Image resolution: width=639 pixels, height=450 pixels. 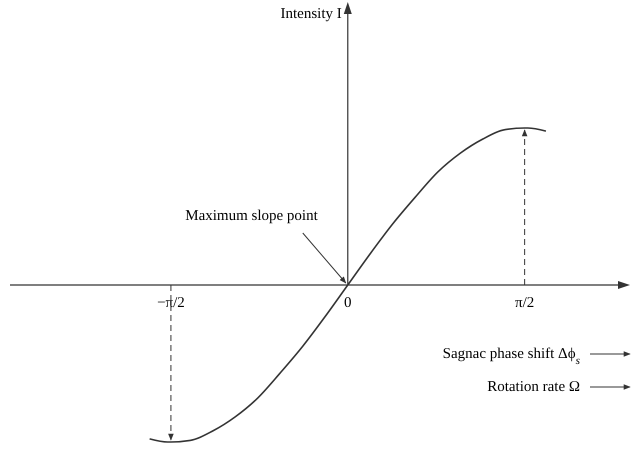 What do you see at coordinates (533, 387) in the screenshot?
I see `annotation: Rotation rate Ω` at bounding box center [533, 387].